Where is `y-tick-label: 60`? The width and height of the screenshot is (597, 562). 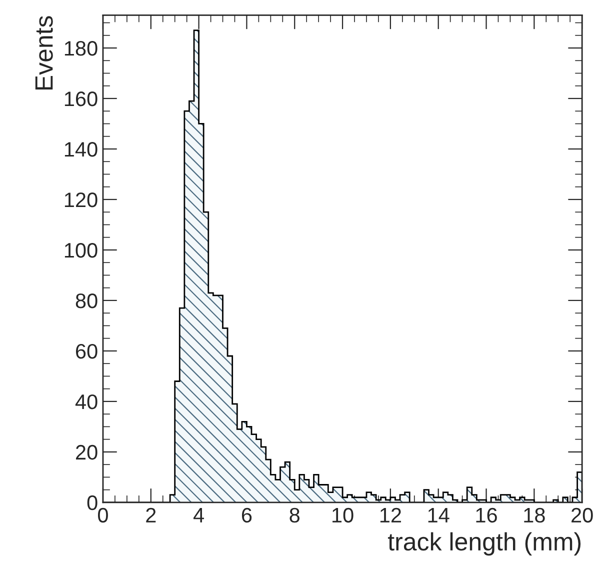 y-tick-label: 60 is located at coordinates (87, 351).